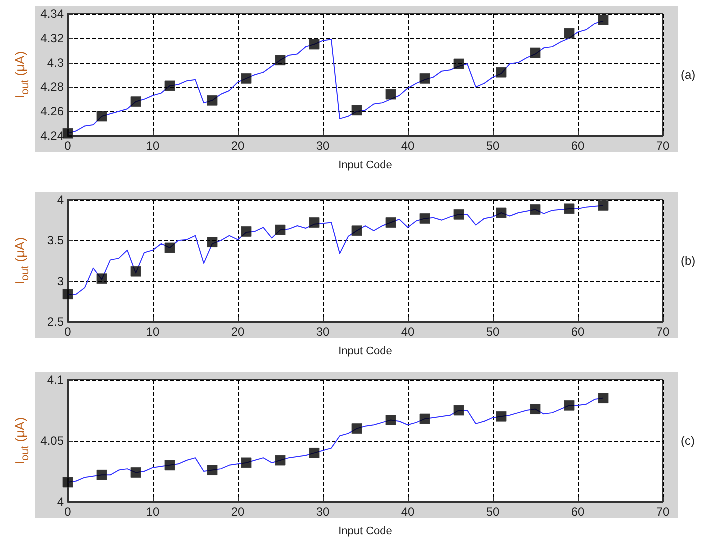  What do you see at coordinates (55, 241) in the screenshot?
I see `y-tick-label: 3.5` at bounding box center [55, 241].